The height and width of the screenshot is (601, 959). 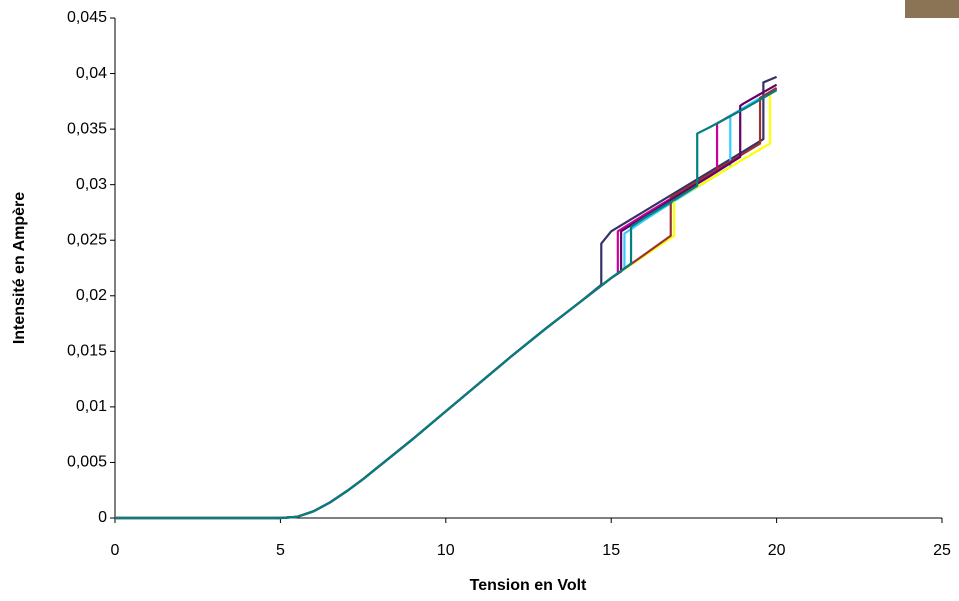 I want to click on corner-decoration, so click(x=932, y=9).